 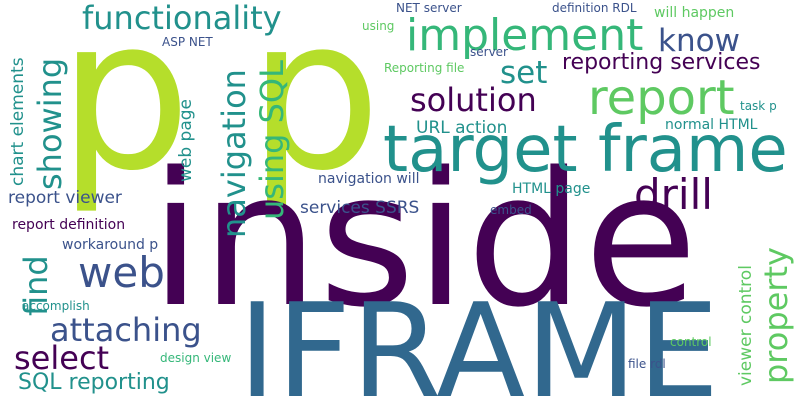 I want to click on word-report-definition: report definition, so click(x=69, y=225).